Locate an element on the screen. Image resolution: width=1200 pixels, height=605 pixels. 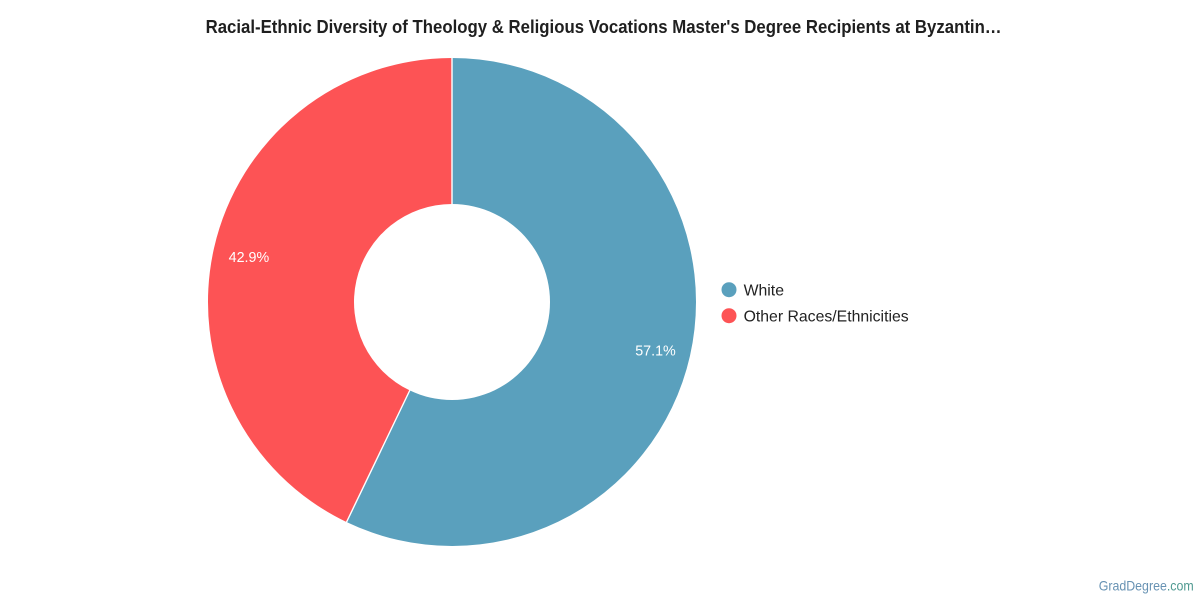
svg-text: 42.9% is located at coordinates (249, 258).